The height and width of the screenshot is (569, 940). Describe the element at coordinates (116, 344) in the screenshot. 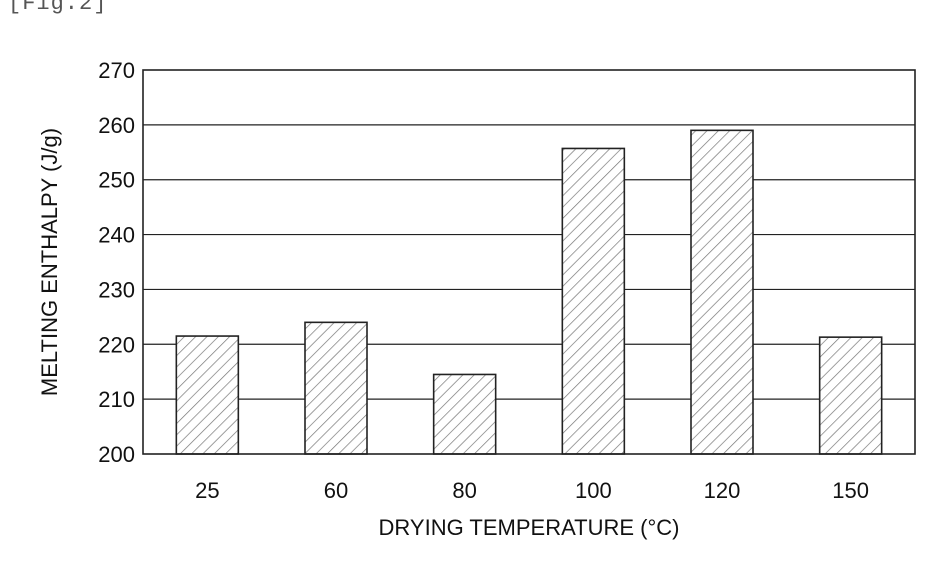

I see `y-tick-label: 220` at that location.